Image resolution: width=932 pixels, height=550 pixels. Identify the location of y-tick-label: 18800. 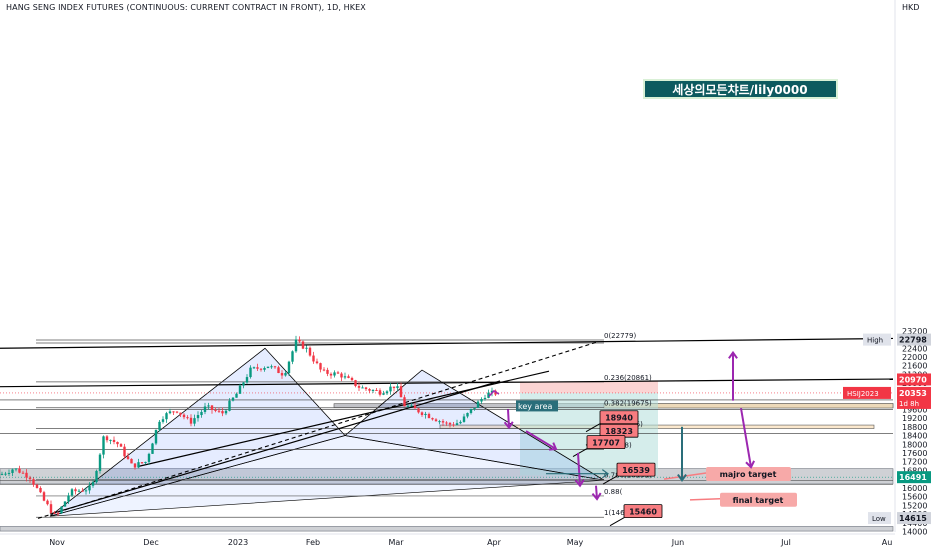
(914, 427).